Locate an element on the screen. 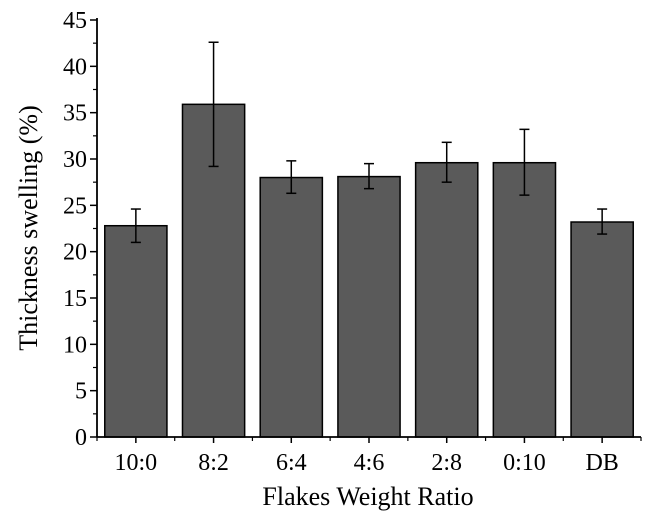 The image size is (657, 513). x-tick-label: 10:0 is located at coordinates (136, 463).